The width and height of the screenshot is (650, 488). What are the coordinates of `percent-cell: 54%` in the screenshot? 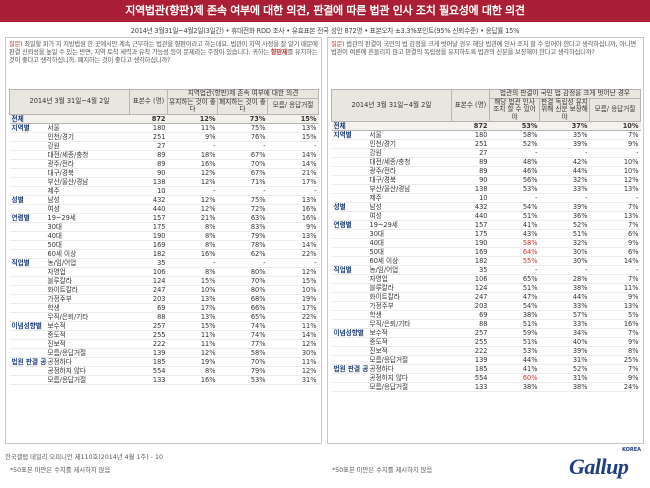 It's located at (514, 306).